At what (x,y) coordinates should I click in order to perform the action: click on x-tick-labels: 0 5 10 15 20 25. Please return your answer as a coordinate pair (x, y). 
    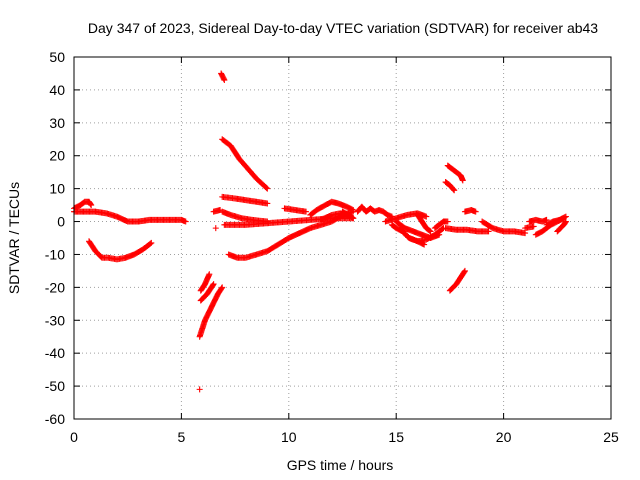
    Looking at the image, I should click on (344, 437).